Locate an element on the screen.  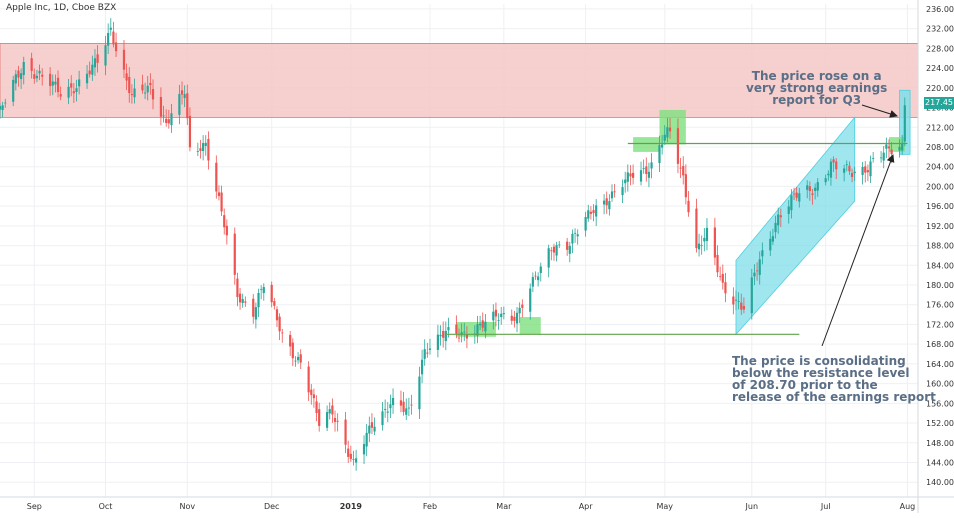
y-tick-label: 156.00 is located at coordinates (940, 403).